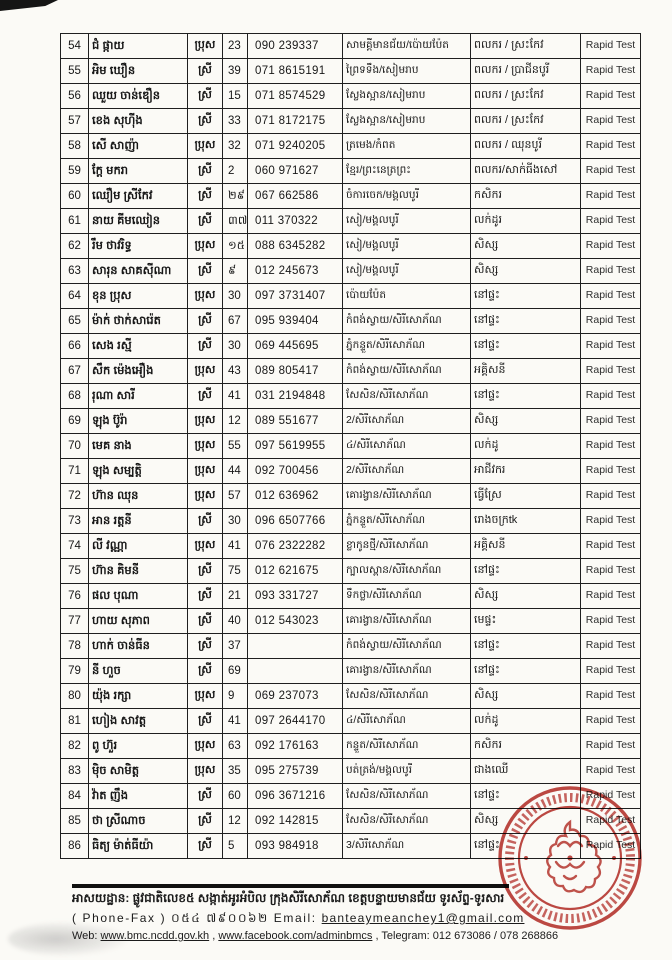 This screenshot has width=672, height=960. What do you see at coordinates (74, 46) in the screenshot?
I see `row-number-cell: 54` at bounding box center [74, 46].